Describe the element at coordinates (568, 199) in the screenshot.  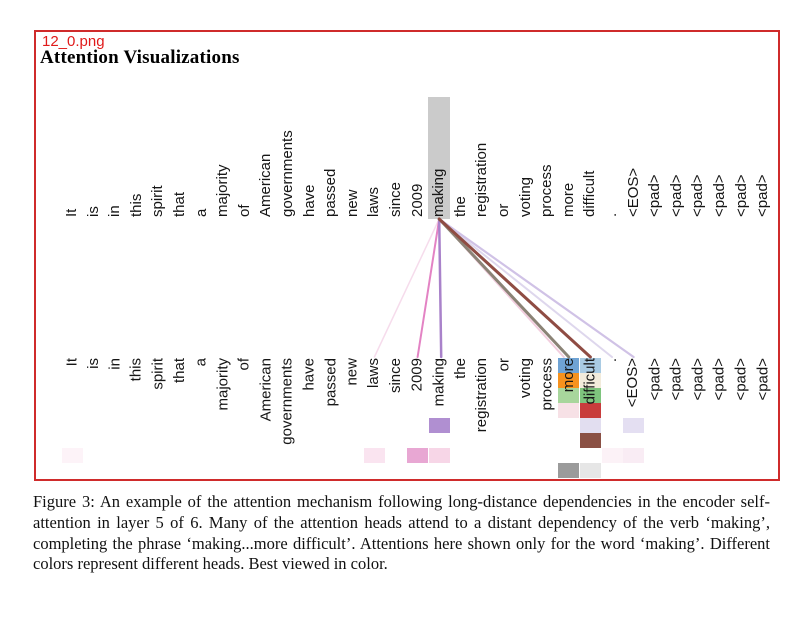
I see `top-token-label: more` at that location.